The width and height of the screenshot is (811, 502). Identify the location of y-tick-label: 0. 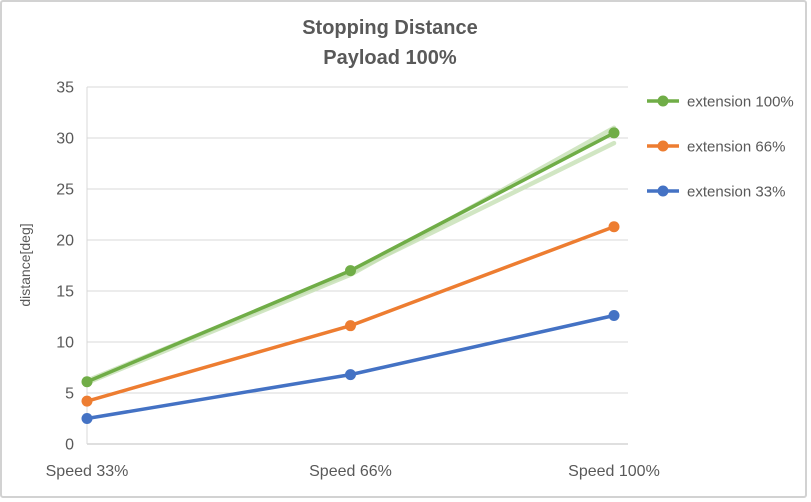
(69, 445).